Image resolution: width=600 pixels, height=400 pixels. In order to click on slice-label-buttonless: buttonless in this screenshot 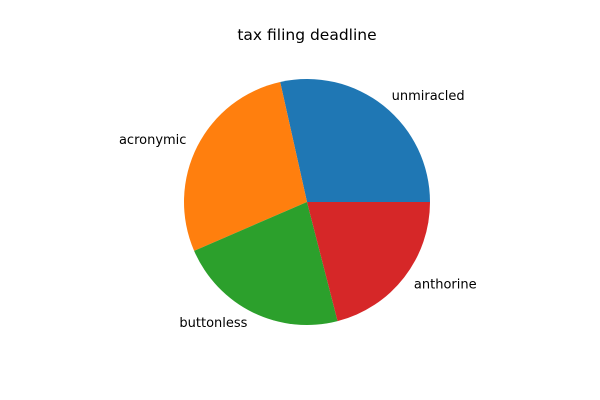, I will do `click(213, 323)`.